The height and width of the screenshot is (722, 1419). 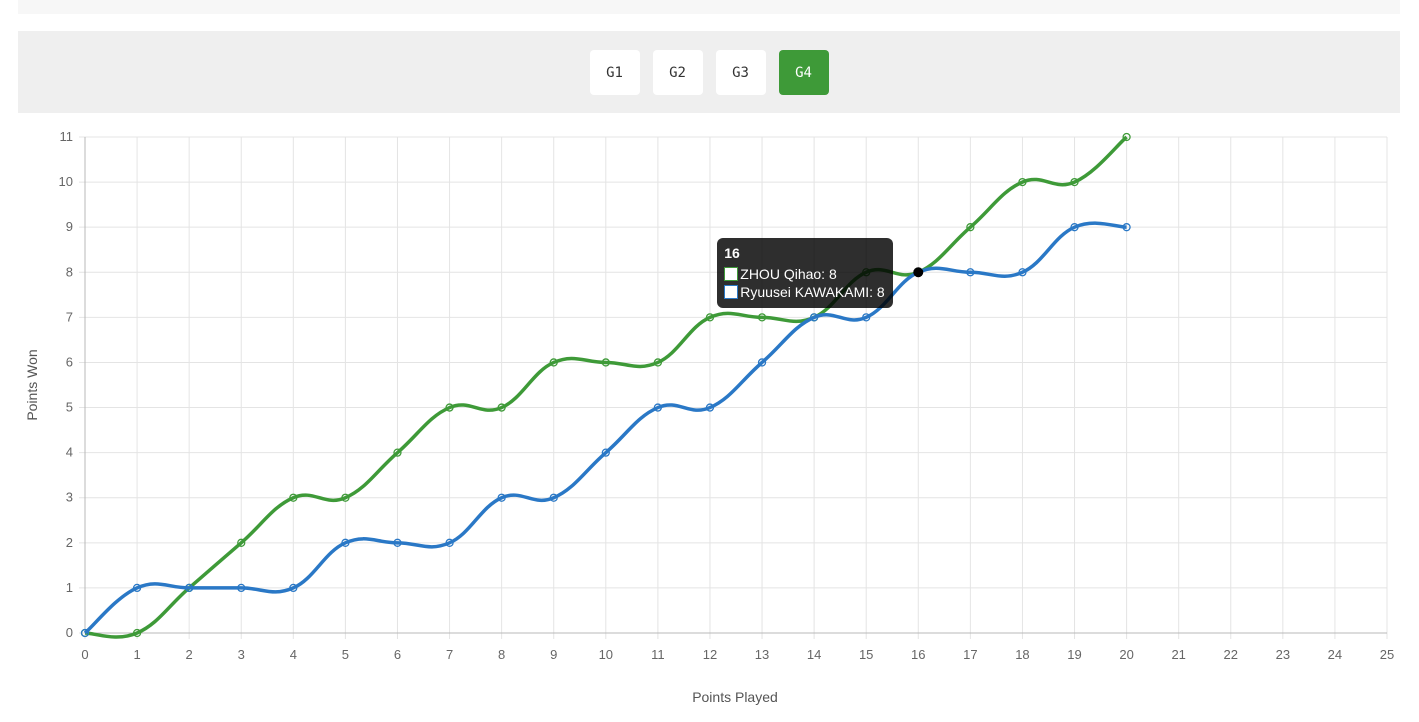 What do you see at coordinates (69, 452) in the screenshot?
I see `y-tick-label: 4` at bounding box center [69, 452].